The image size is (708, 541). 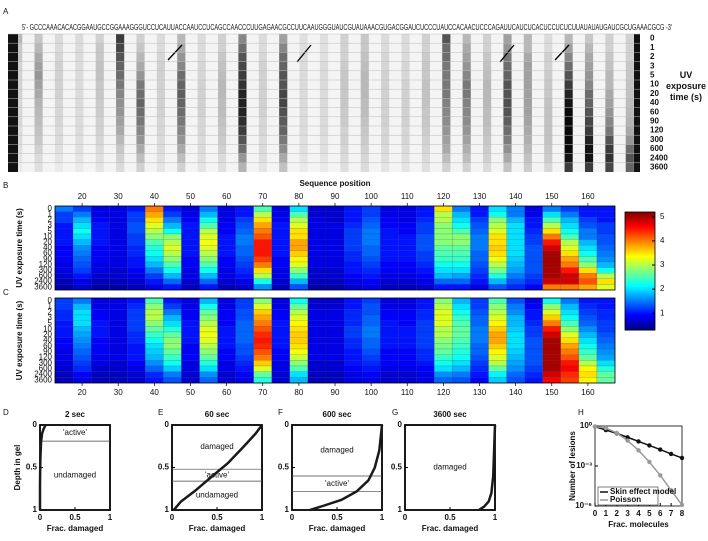 I want to click on lane-label: 5, so click(x=652, y=75).